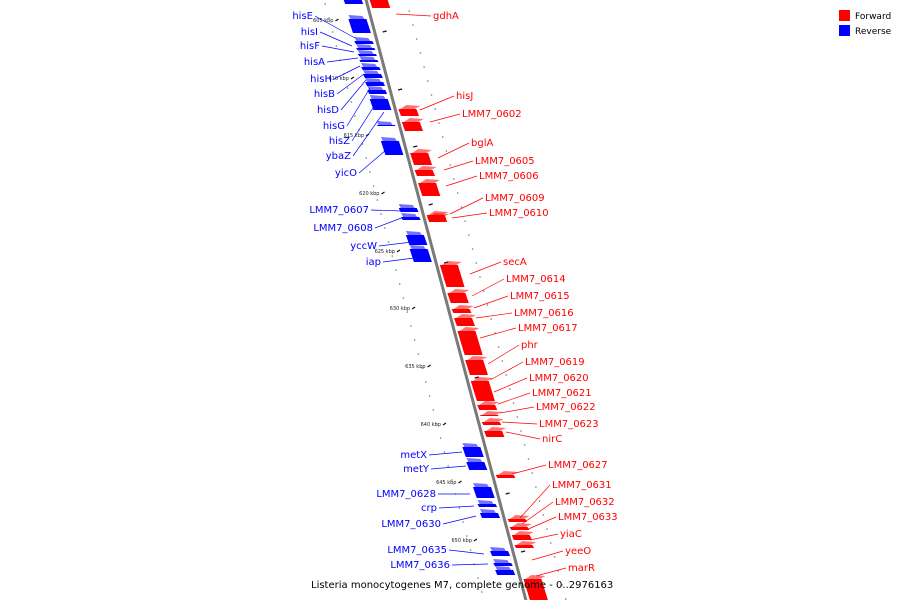 This screenshot has width=900, height=600. What do you see at coordinates (321, 79) in the screenshot?
I see `gene-label-reverse: hisH` at bounding box center [321, 79].